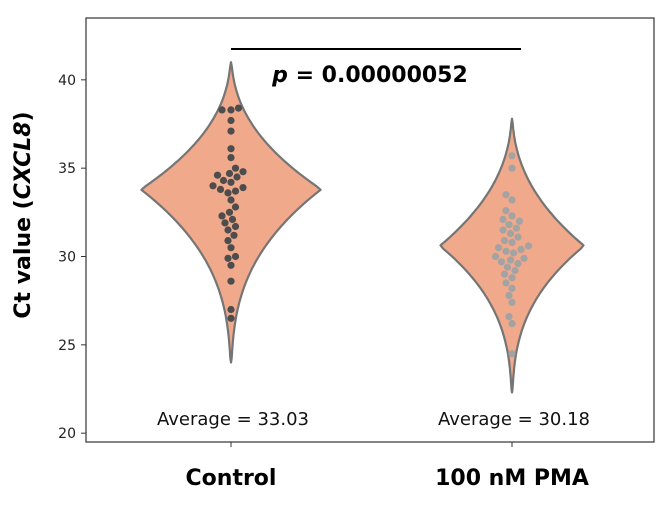 The height and width of the screenshot is (511, 668). What do you see at coordinates (67, 81) in the screenshot?
I see `y-tick-label: 40` at bounding box center [67, 81].